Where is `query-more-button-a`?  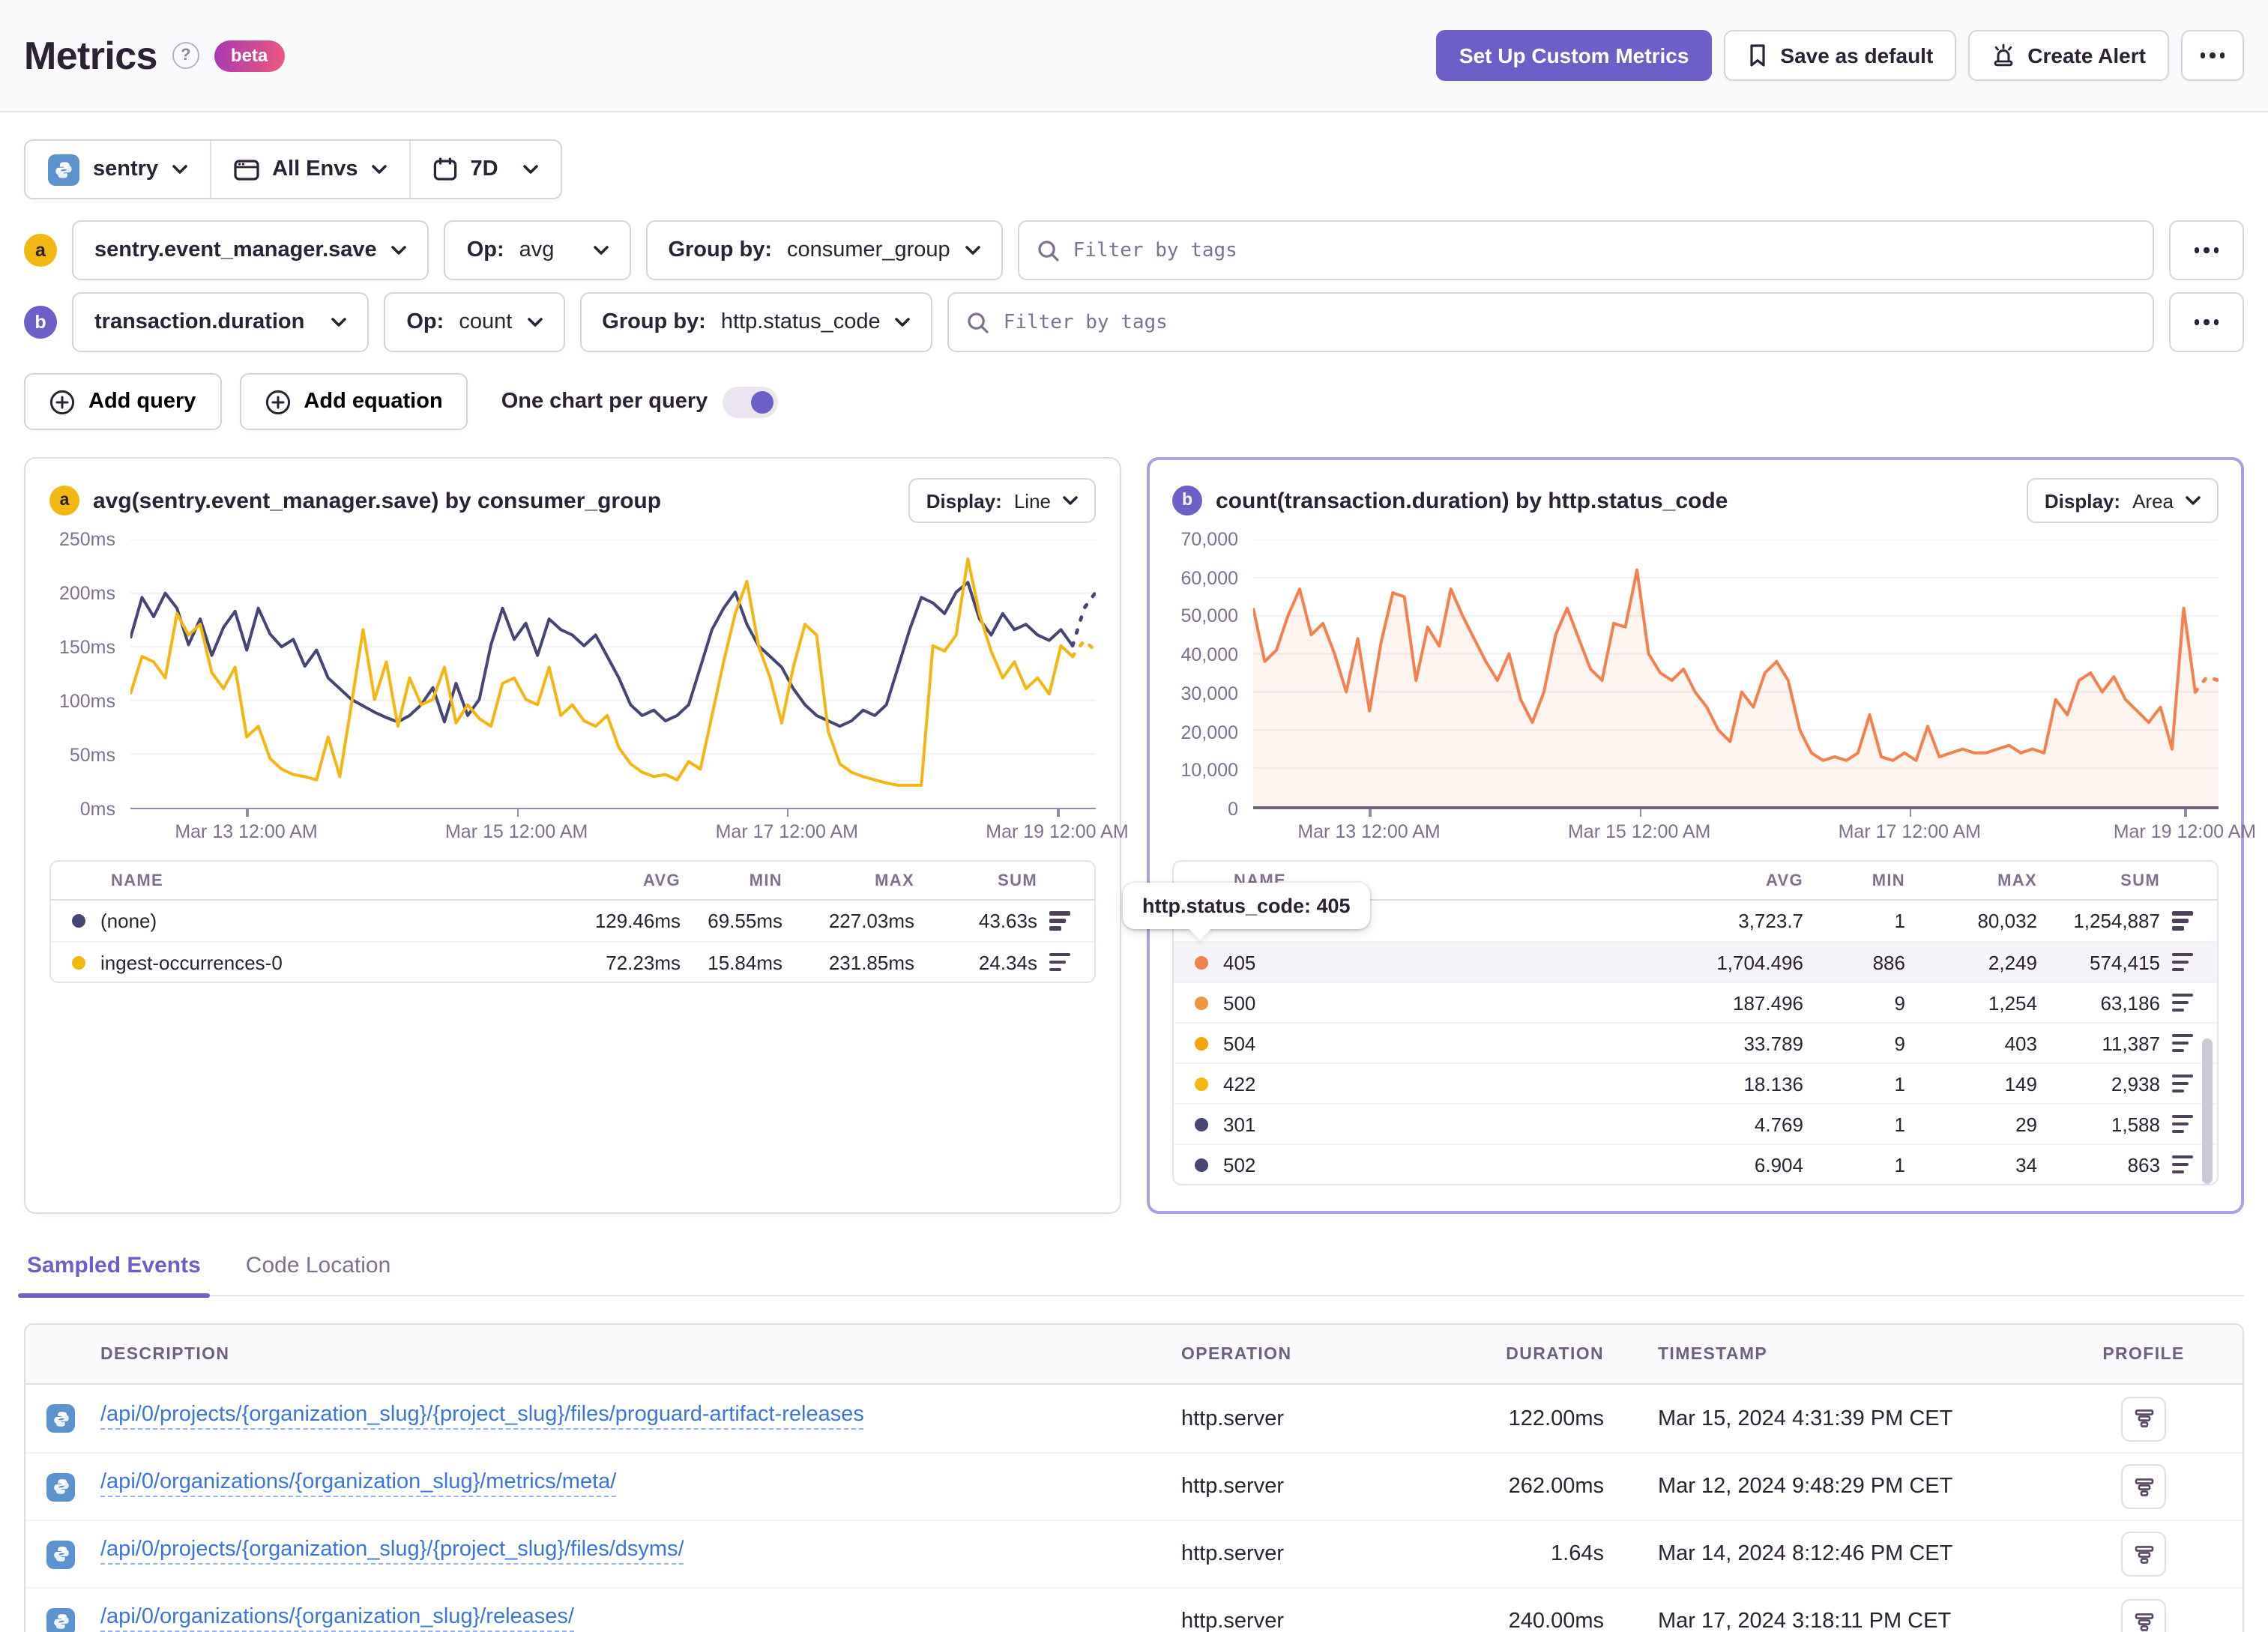
query-more-button-a is located at coordinates (2206, 250).